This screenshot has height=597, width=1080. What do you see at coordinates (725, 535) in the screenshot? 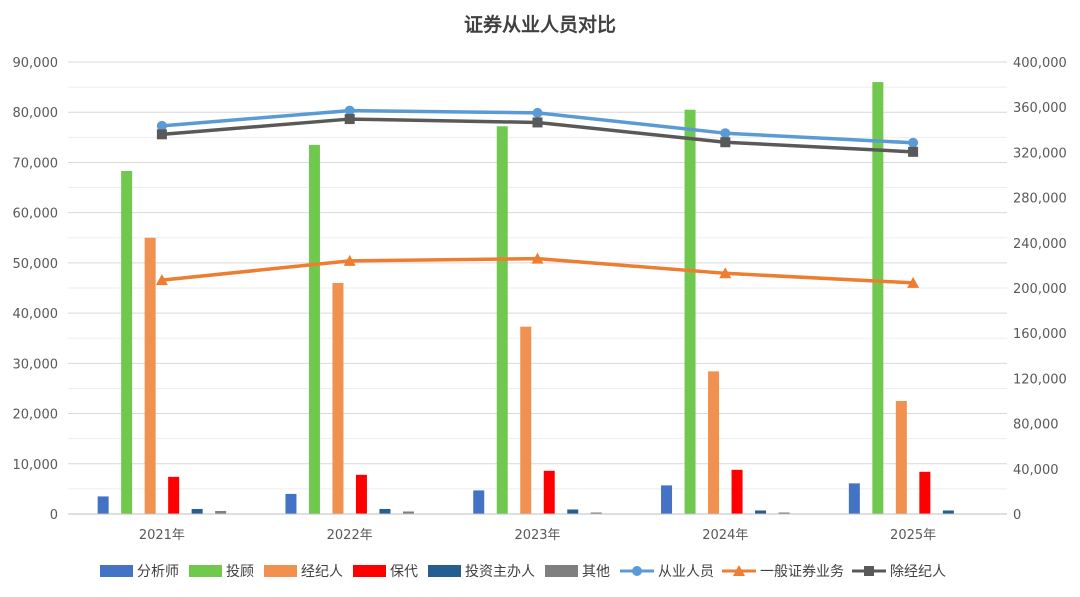
I see `x-tick-label: 2024年` at bounding box center [725, 535].